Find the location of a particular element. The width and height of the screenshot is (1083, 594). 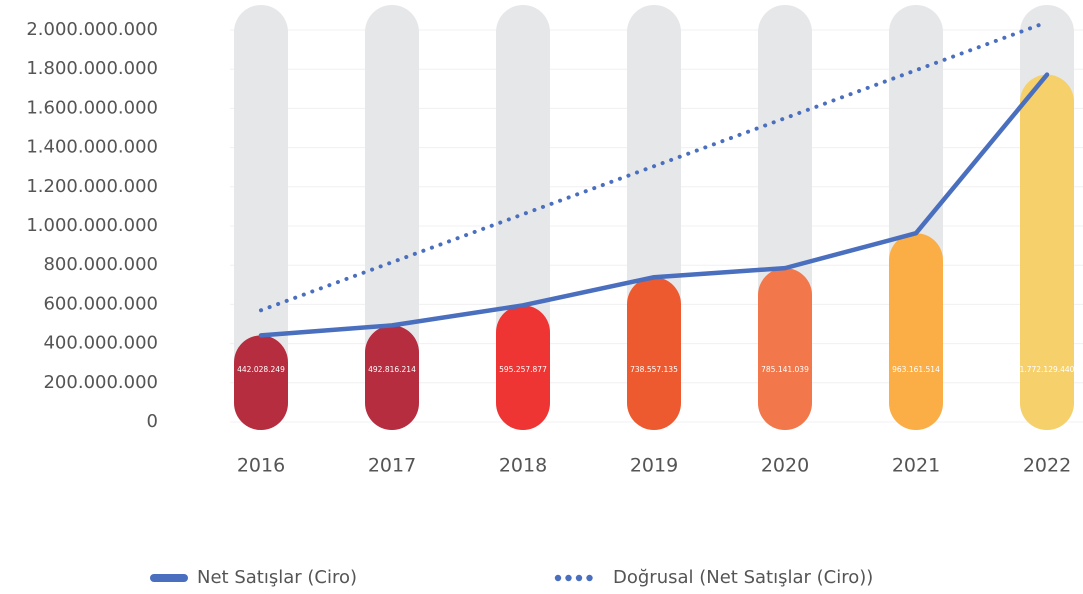

y-tick-label: 0 is located at coordinates (152, 421).